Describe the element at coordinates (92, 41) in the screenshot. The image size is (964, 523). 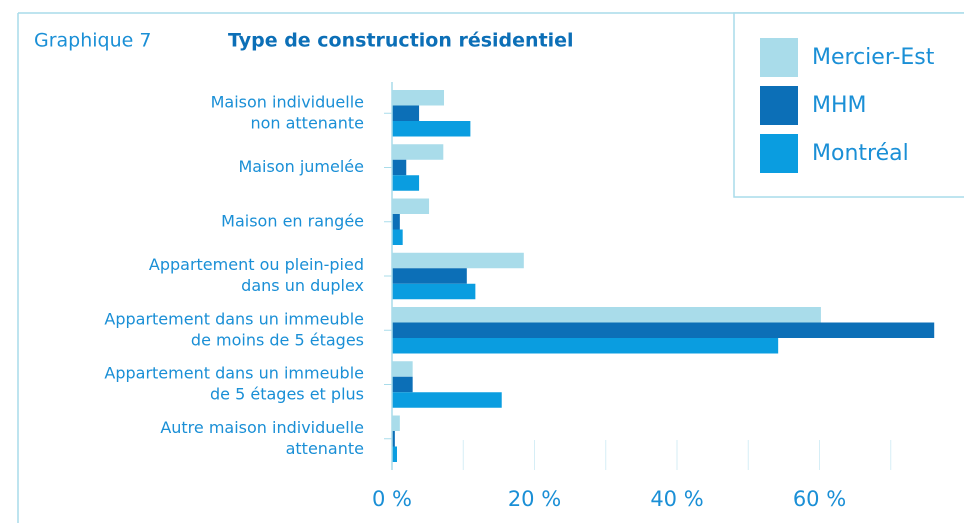
I see `chart-label: Graphique 7` at that location.